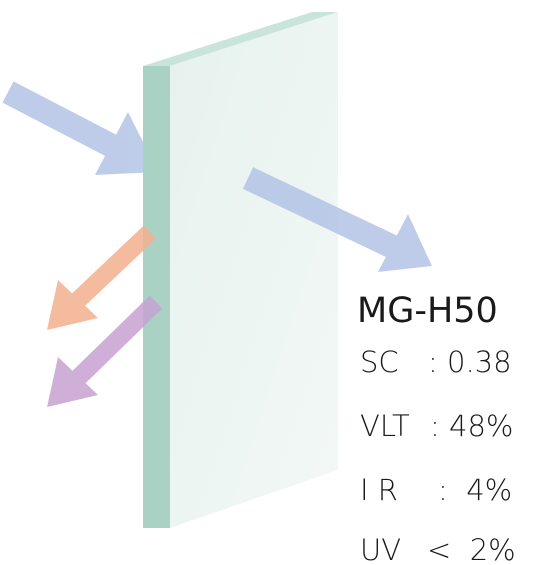 This screenshot has width=554, height=565. What do you see at coordinates (438, 455) in the screenshot?
I see `spec-list: SC : 0.38 VLT : 48% I R : 4% UV < 2%` at bounding box center [438, 455].